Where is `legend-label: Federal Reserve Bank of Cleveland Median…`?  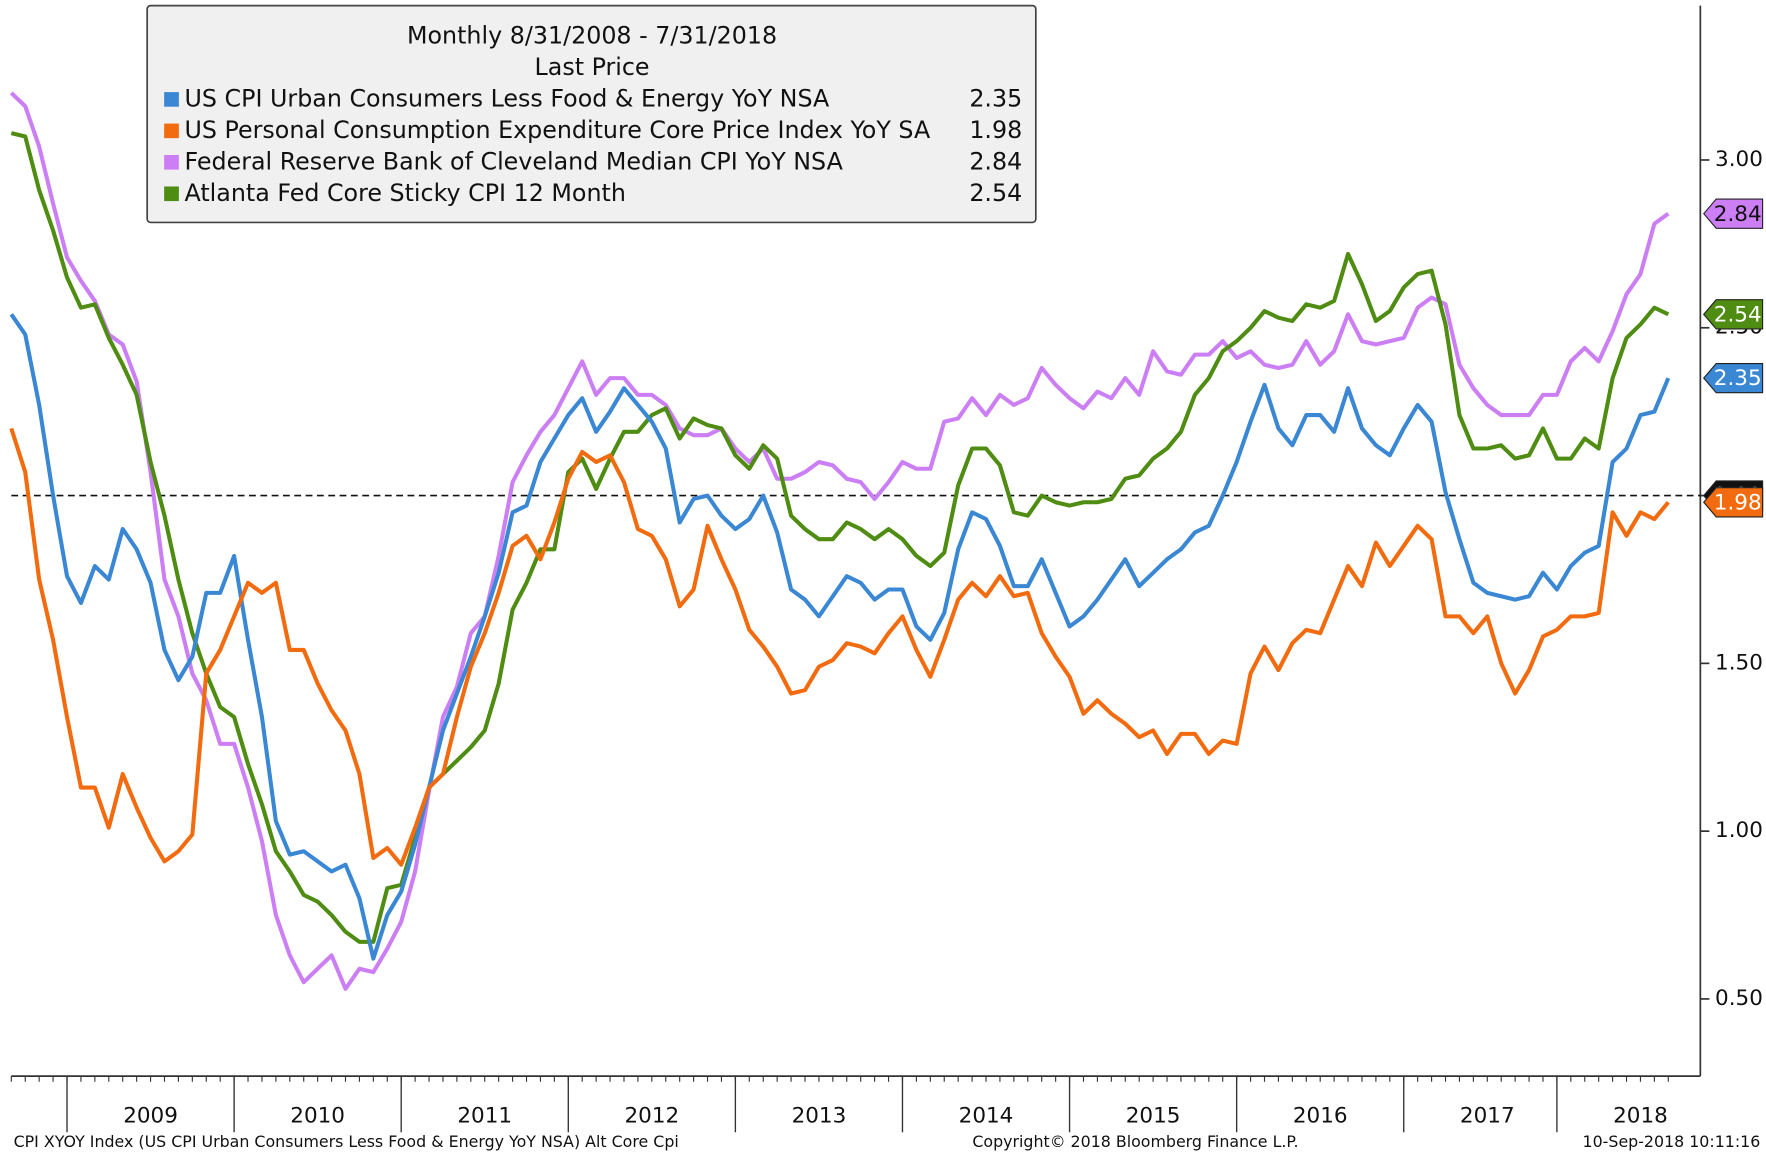
legend-label: Federal Reserve Bank of Cleveland Median… is located at coordinates (514, 161).